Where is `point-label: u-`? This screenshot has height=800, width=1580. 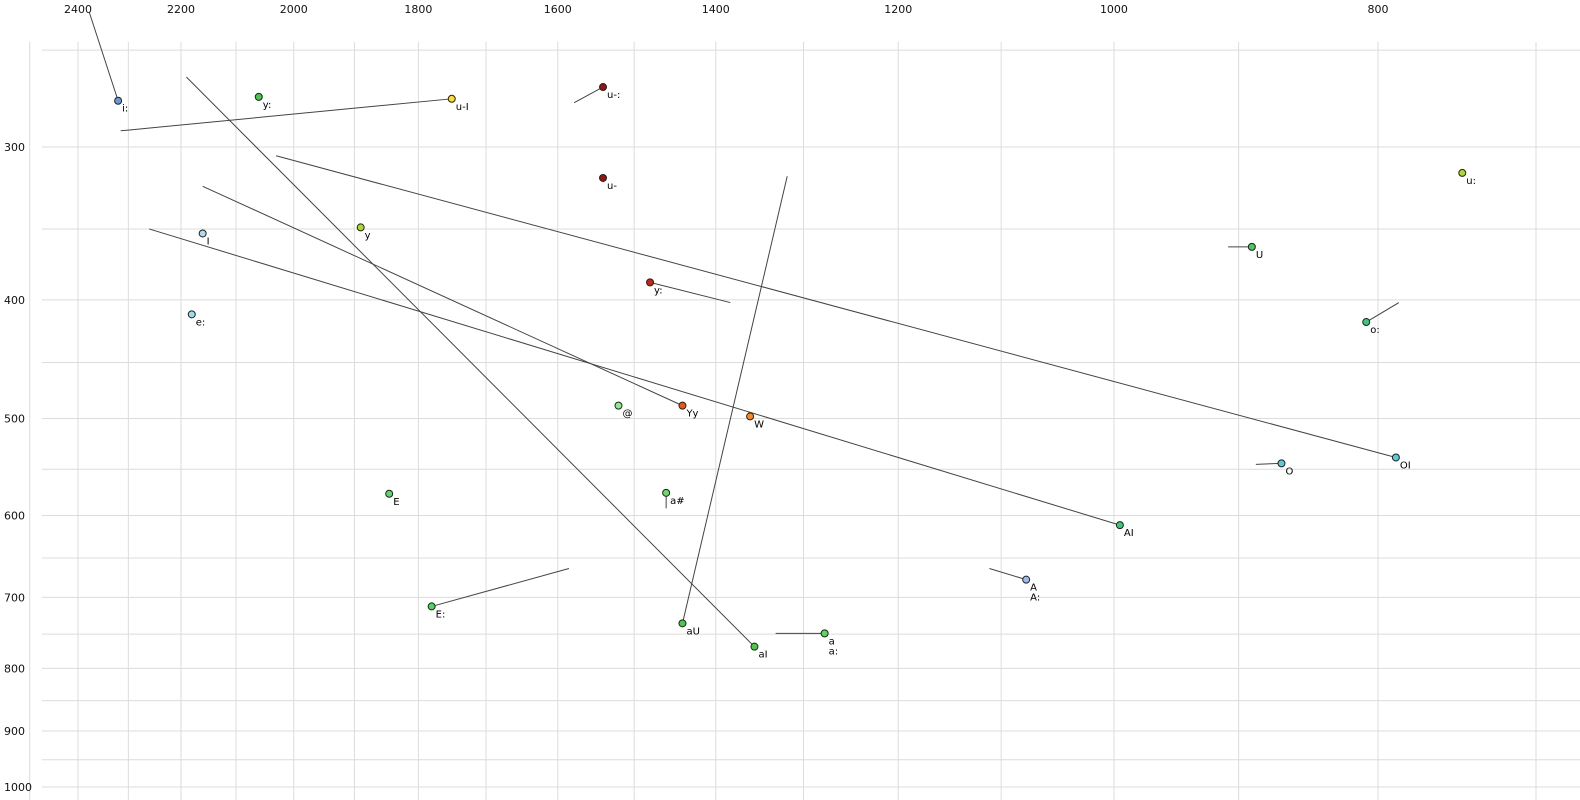 point-label: u- is located at coordinates (612, 186).